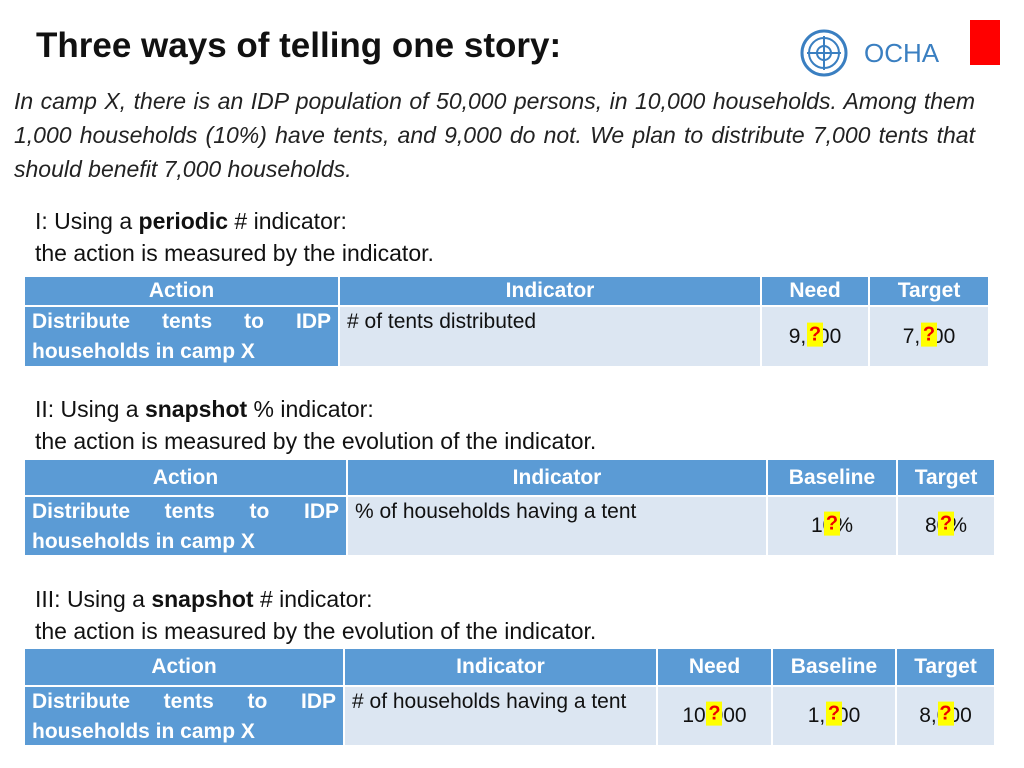  What do you see at coordinates (234, 253) in the screenshot?
I see `section-subheading: the action is measured by the indicator.` at bounding box center [234, 253].